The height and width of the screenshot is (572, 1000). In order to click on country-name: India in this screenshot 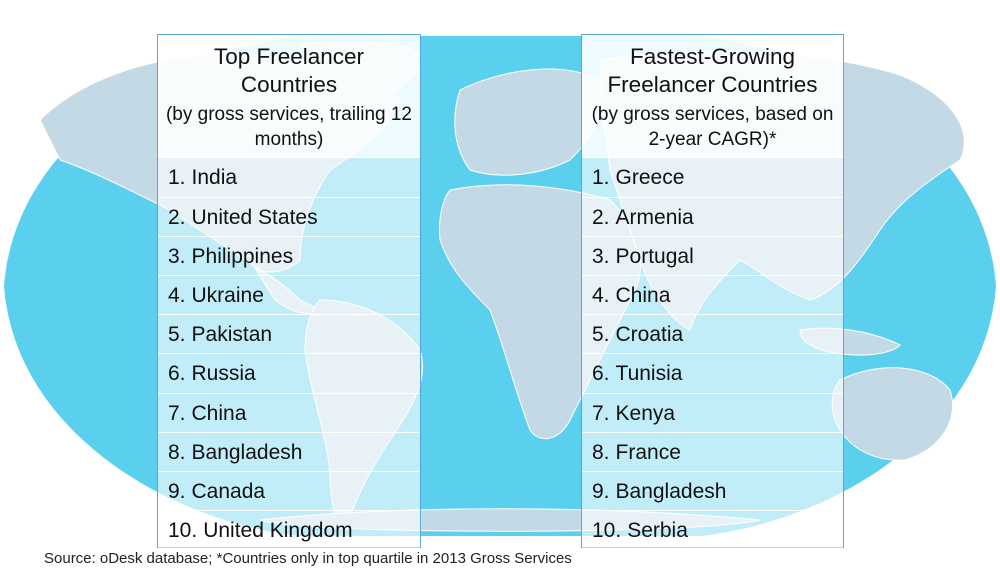, I will do `click(214, 177)`.